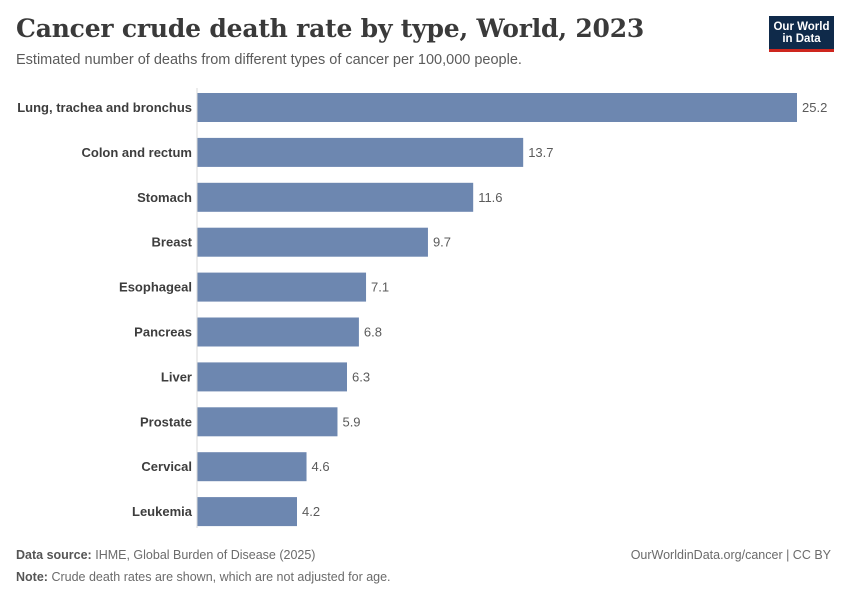 This screenshot has height=600, width=850. Describe the element at coordinates (176, 376) in the screenshot. I see `category-label: Liver` at that location.